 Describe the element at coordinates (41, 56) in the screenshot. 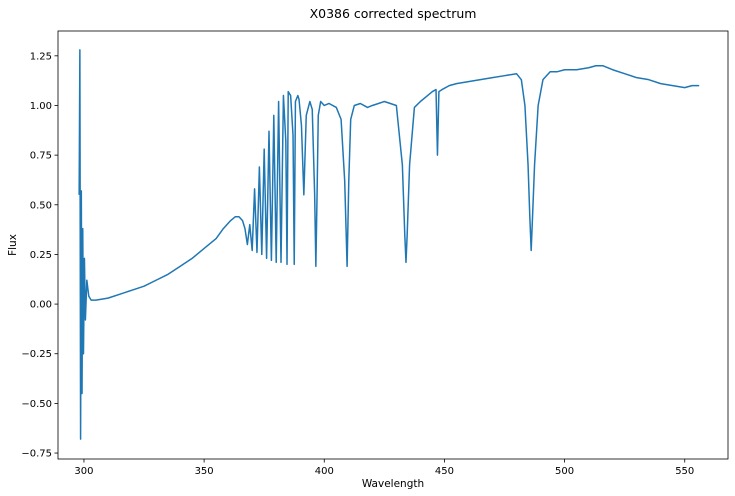

I see `y-tick-label: 1.25` at that location.